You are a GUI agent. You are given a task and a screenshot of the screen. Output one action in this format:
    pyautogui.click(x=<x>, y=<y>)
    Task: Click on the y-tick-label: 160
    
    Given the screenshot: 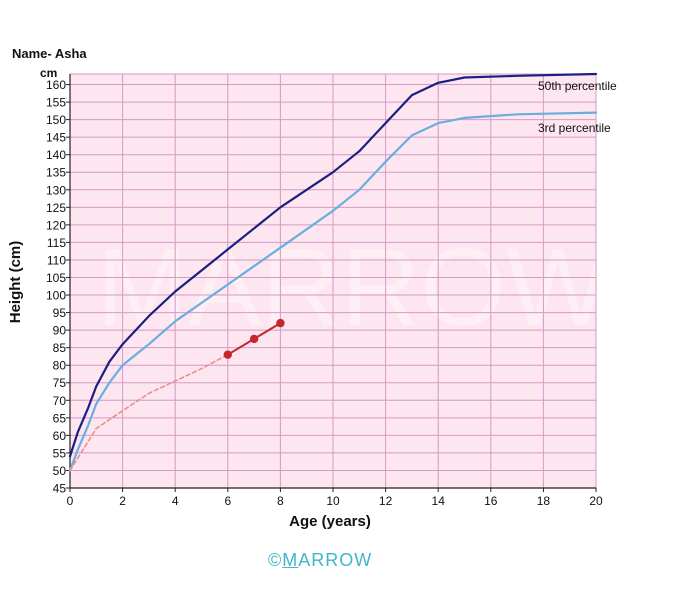 What is the action you would take?
    pyautogui.click(x=56, y=85)
    